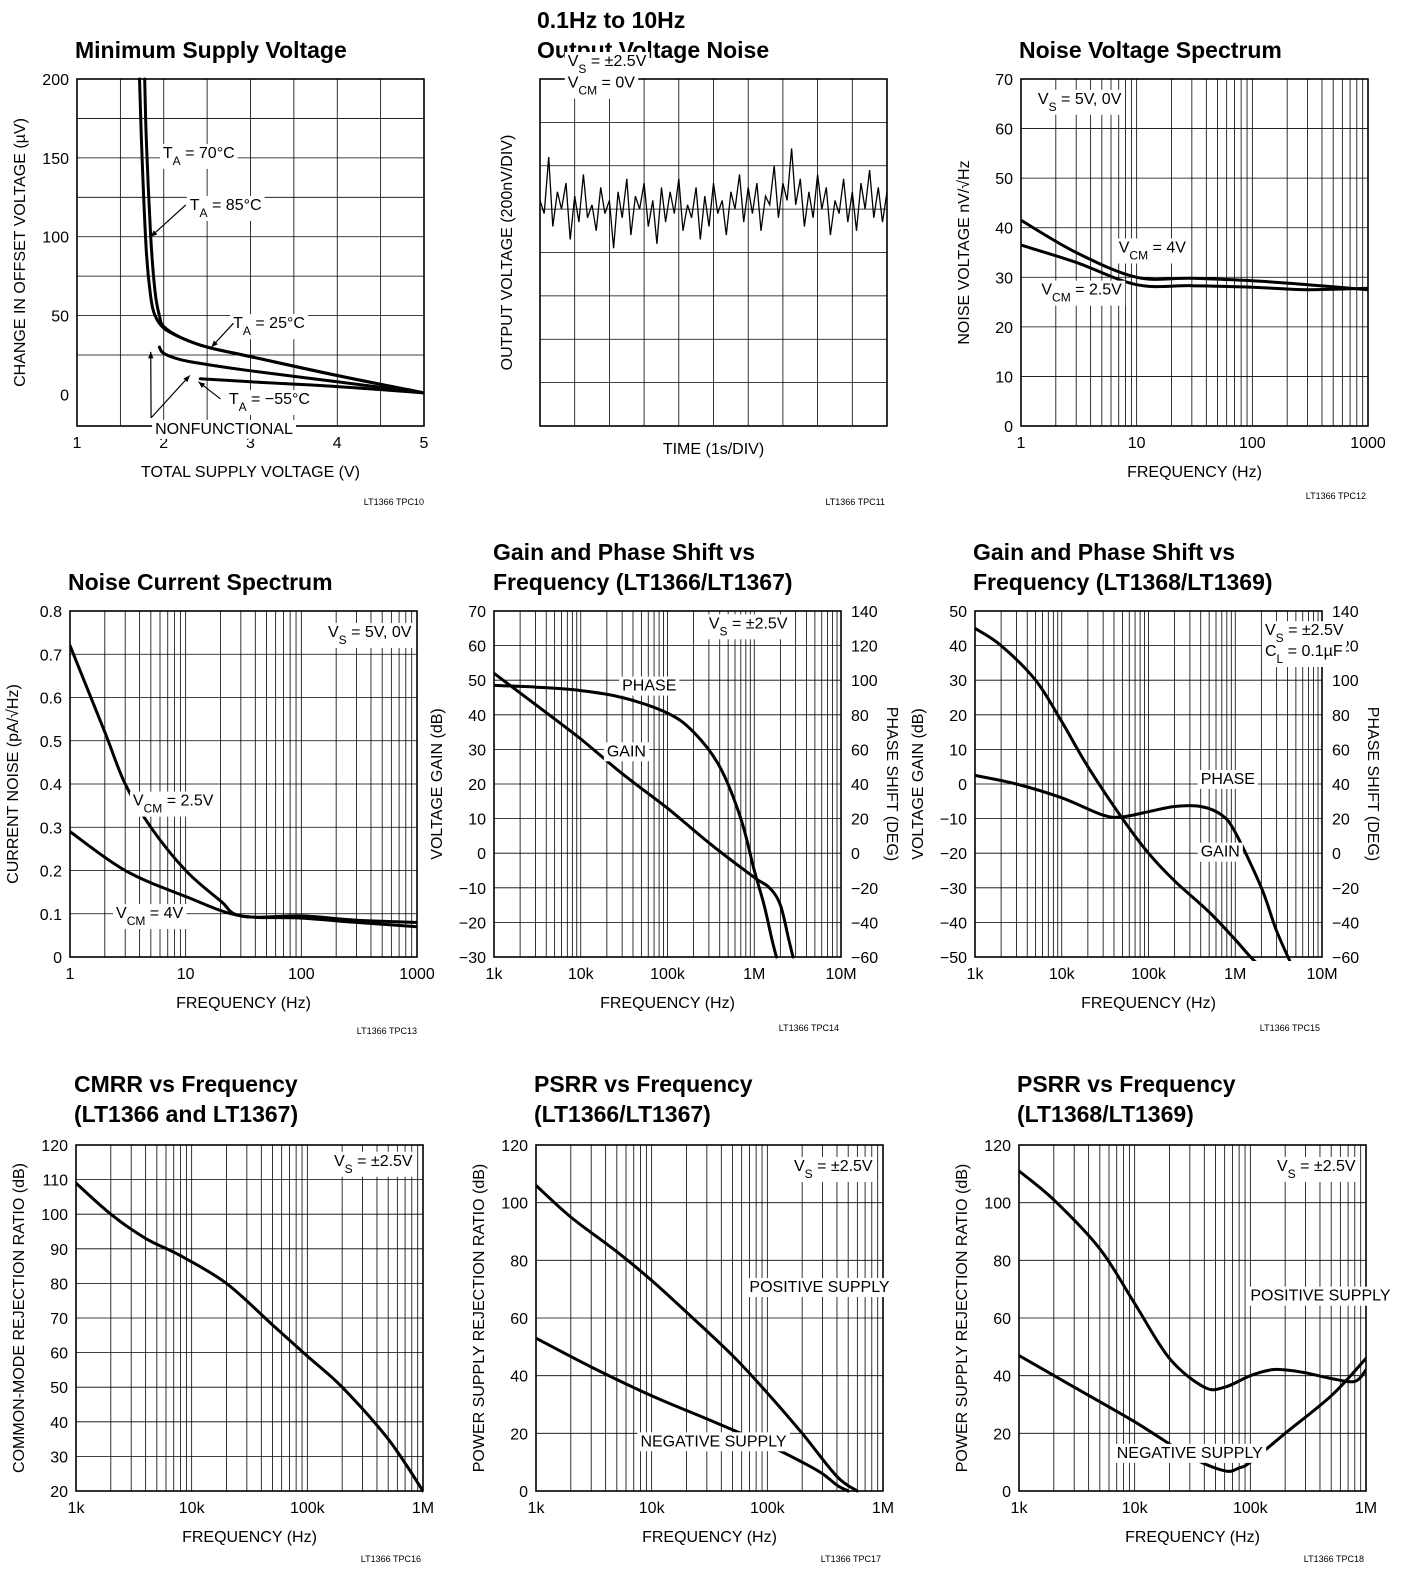 The width and height of the screenshot is (1419, 1588). I want to click on y-tick-label: 90, so click(59, 1250).